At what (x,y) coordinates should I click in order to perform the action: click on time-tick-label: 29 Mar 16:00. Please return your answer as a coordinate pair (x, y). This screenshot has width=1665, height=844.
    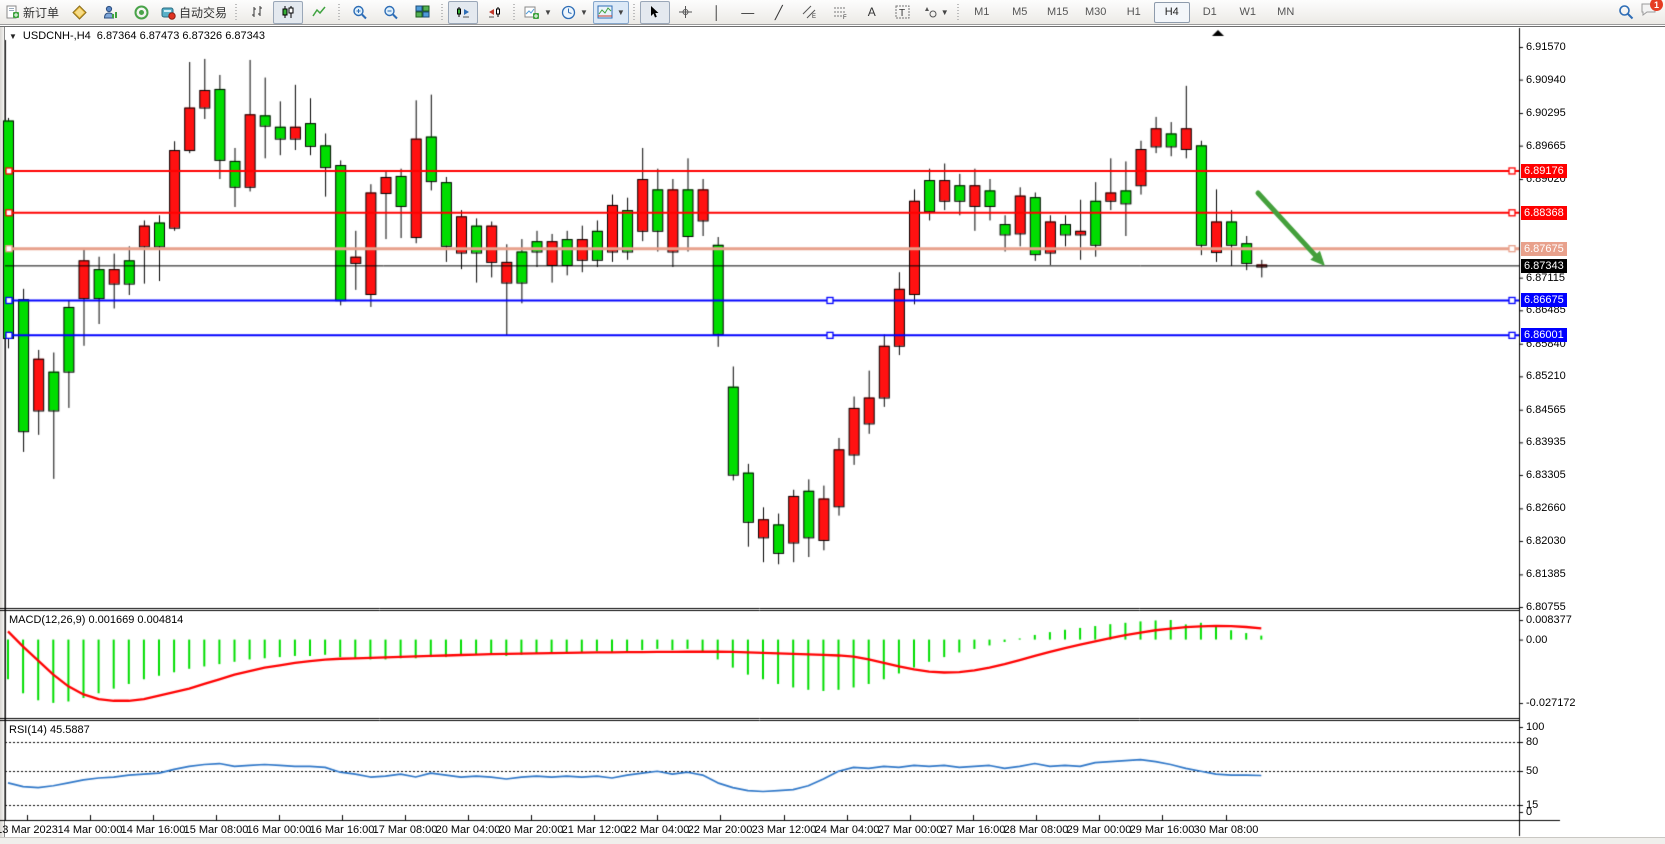
    Looking at the image, I should click on (1162, 830).